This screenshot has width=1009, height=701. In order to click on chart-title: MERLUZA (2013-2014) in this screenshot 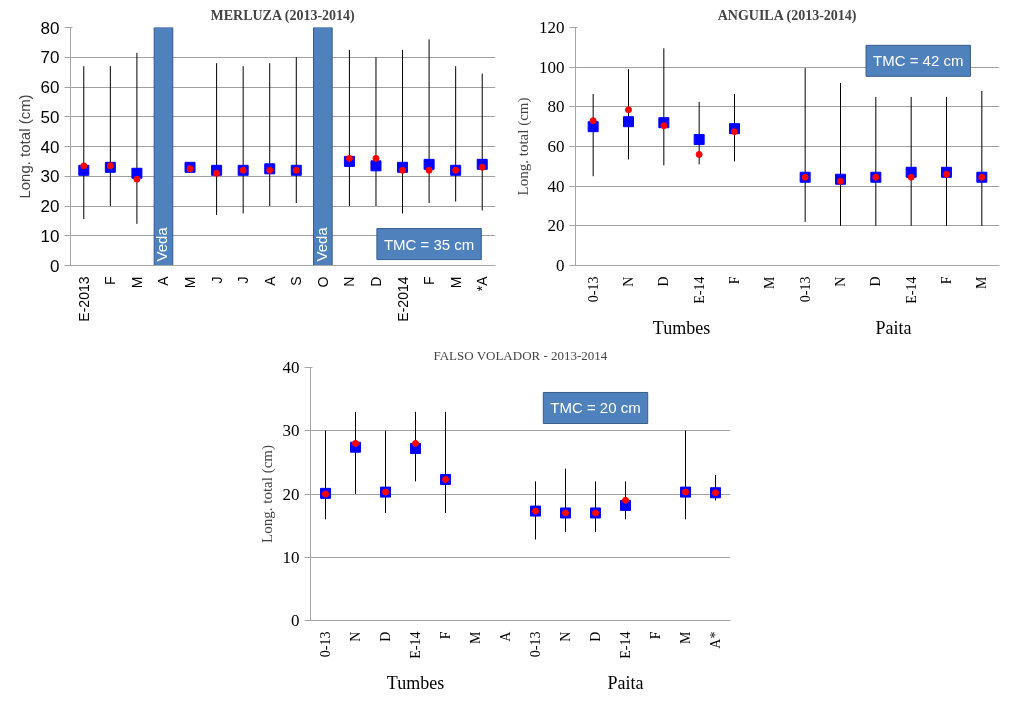, I will do `click(283, 15)`.